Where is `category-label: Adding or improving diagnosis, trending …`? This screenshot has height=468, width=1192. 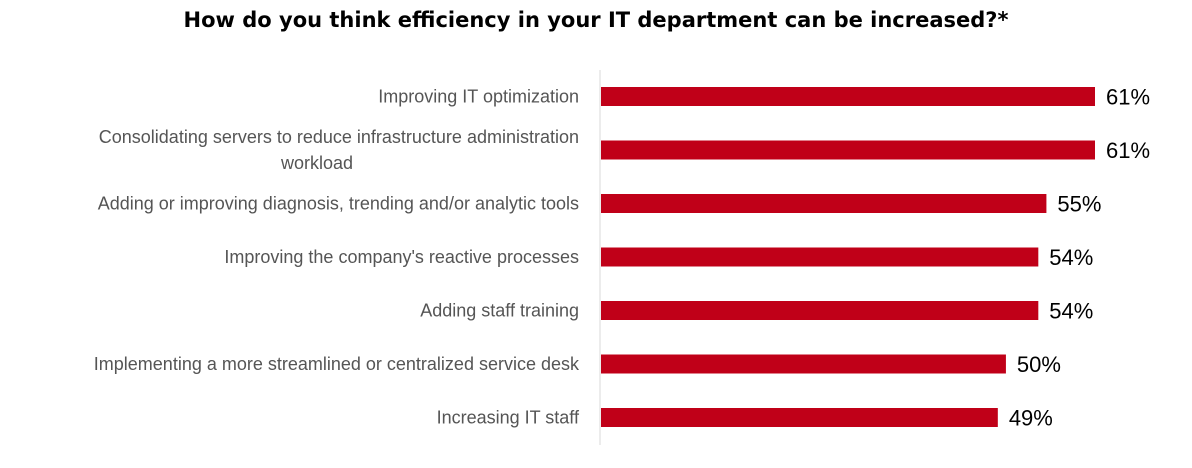 category-label: Adding or improving diagnosis, trending … is located at coordinates (338, 204).